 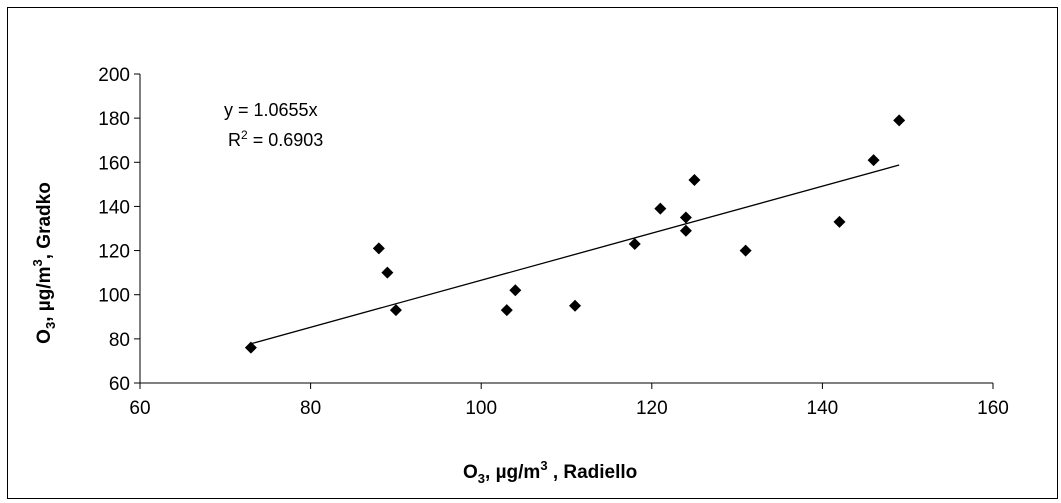 I want to click on y-tick-label: 80, so click(x=119, y=340).